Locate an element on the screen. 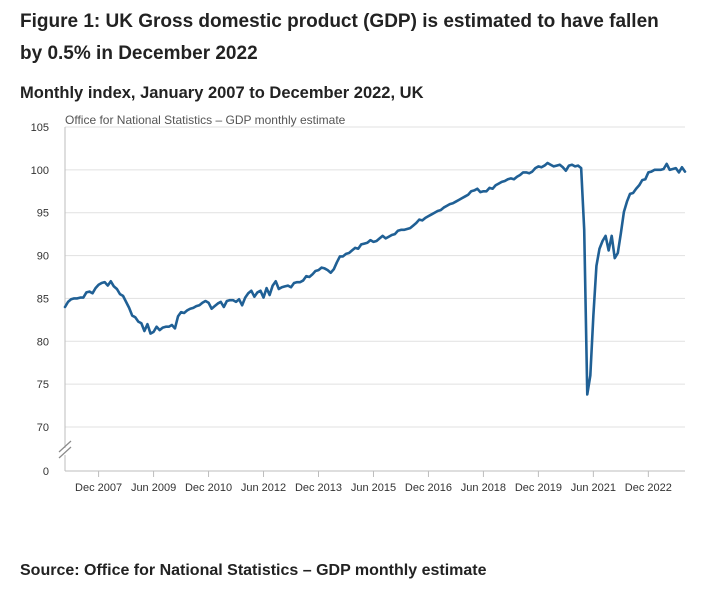 The image size is (722, 592). y-tick-label-85: 85 is located at coordinates (43, 299).